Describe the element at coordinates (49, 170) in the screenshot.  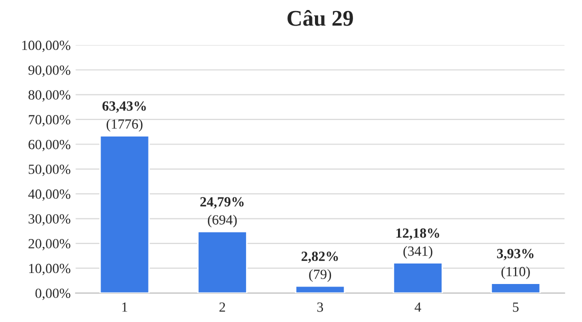
I see `y-tick-label: 50,00%` at that location.